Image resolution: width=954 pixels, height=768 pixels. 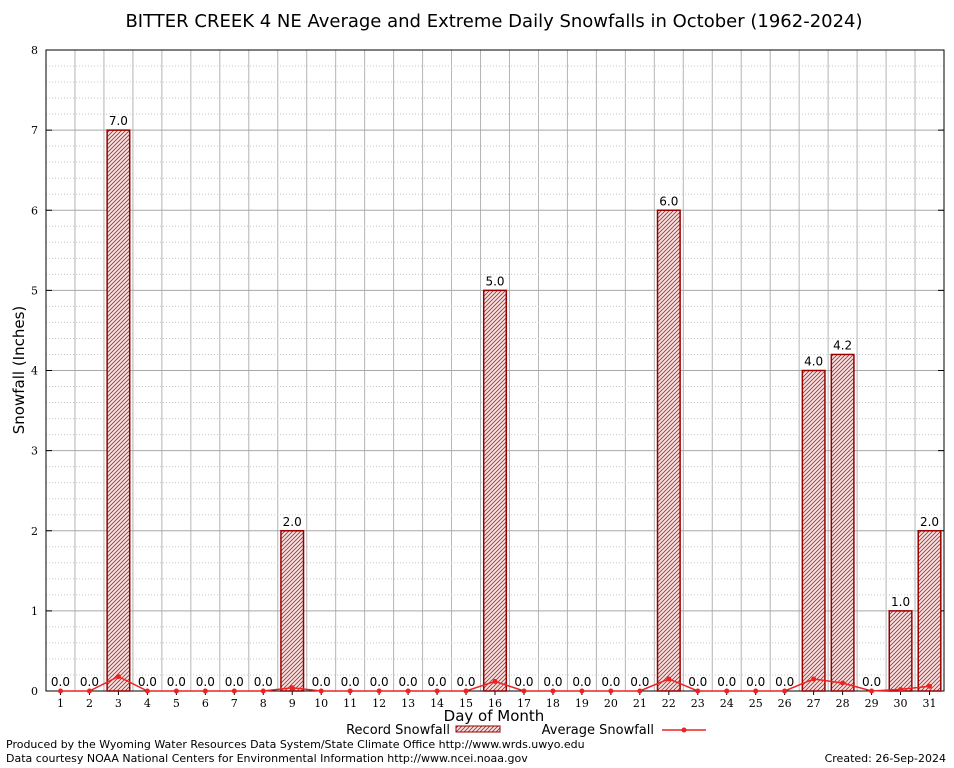 What do you see at coordinates (524, 703) in the screenshot?
I see `x-tick-label: 17` at bounding box center [524, 703].